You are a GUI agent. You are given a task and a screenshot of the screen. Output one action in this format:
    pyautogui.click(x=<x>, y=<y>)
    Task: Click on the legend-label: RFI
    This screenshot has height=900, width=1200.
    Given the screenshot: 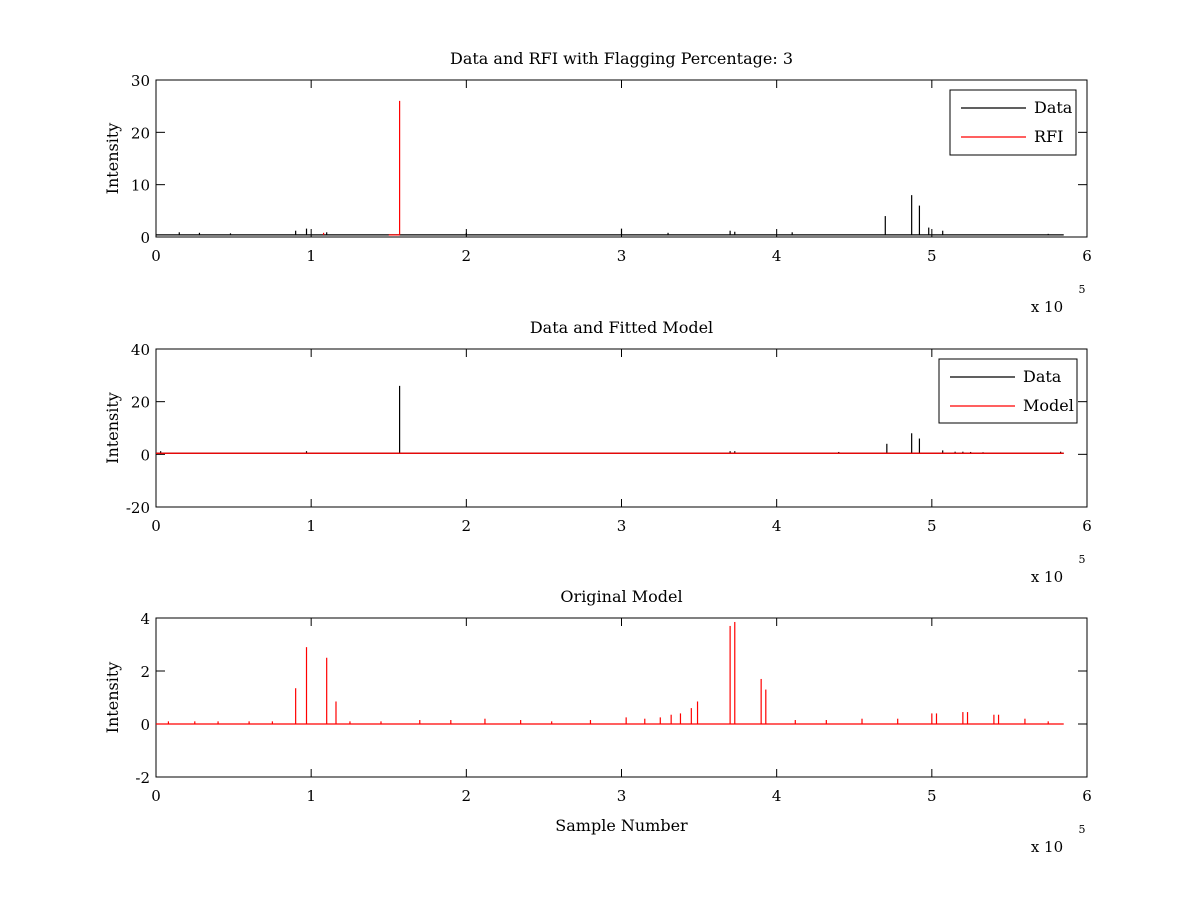 What is the action you would take?
    pyautogui.click(x=1048, y=136)
    